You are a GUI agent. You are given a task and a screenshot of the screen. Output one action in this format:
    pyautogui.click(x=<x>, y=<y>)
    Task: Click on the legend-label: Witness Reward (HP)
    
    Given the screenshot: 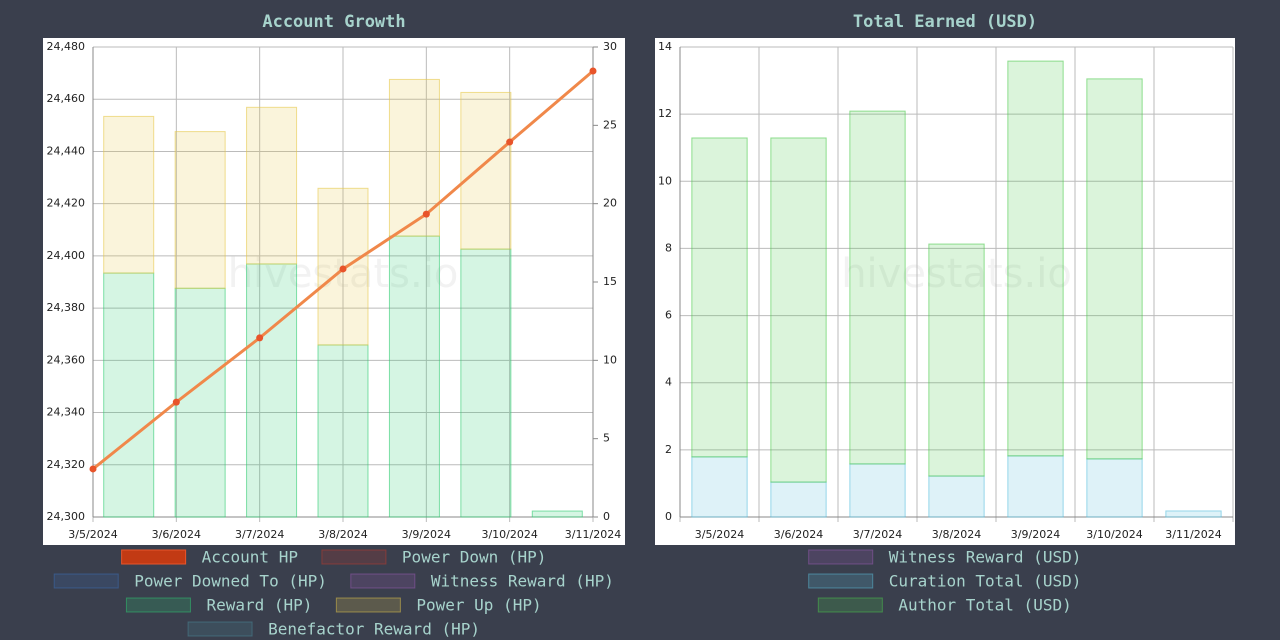 What is the action you would take?
    pyautogui.click(x=522, y=581)
    